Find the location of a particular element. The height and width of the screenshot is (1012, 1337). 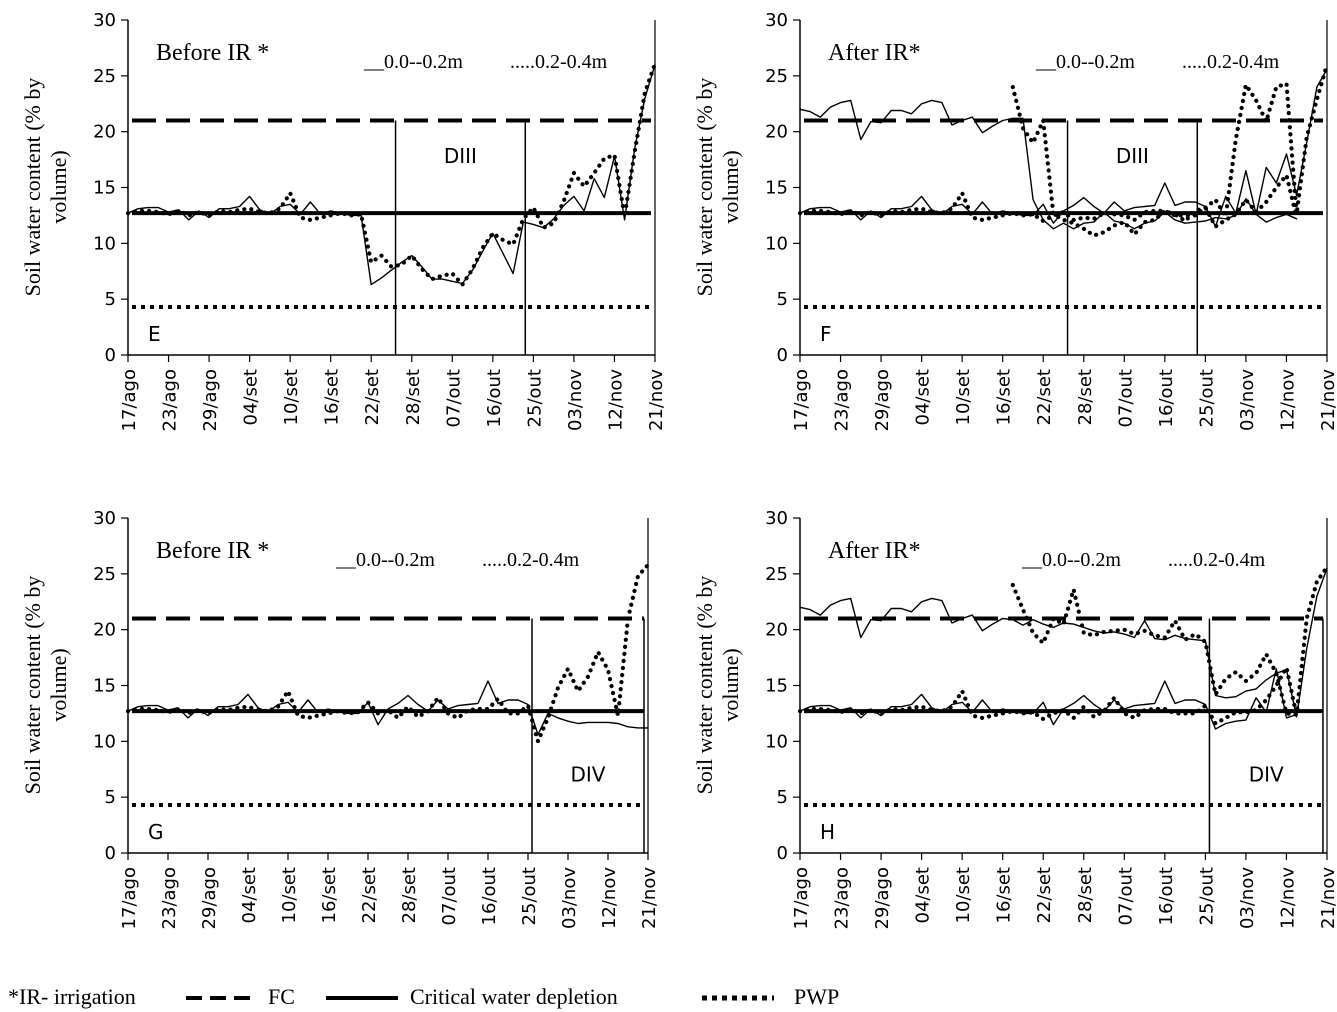

x-tick-label: 07/out is located at coordinates (453, 398).